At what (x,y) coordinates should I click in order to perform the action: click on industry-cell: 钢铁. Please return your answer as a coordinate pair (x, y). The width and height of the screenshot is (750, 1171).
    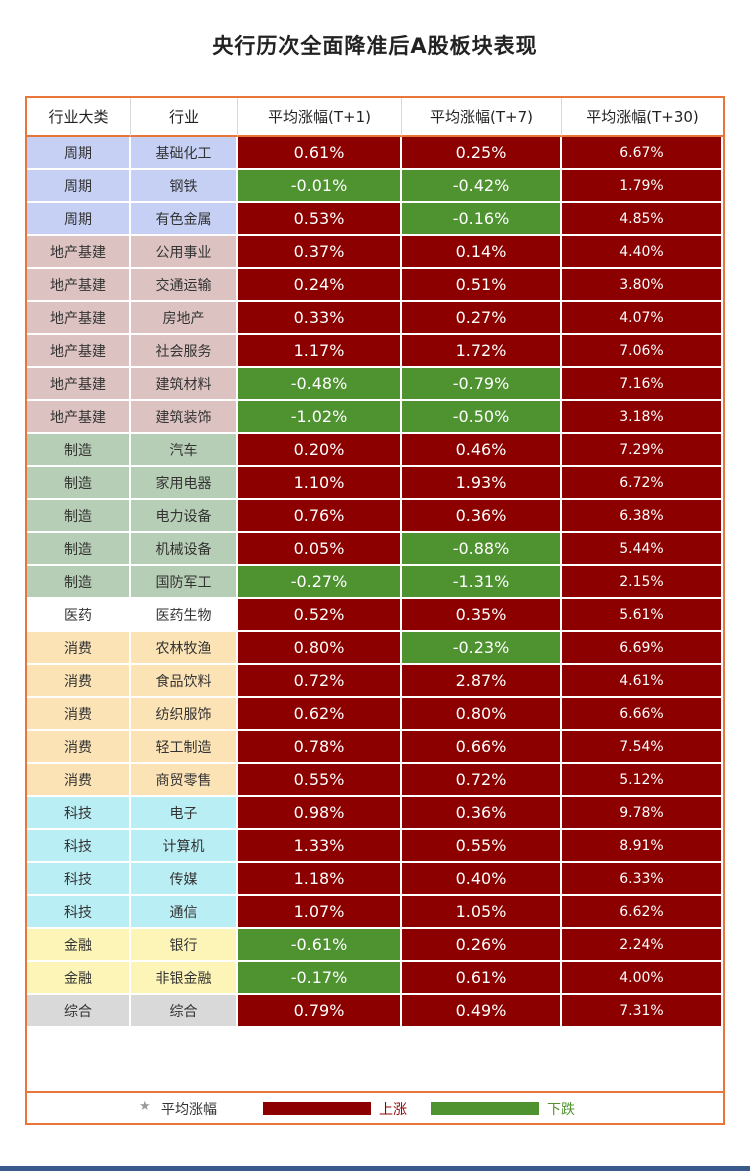
    Looking at the image, I should click on (184, 186).